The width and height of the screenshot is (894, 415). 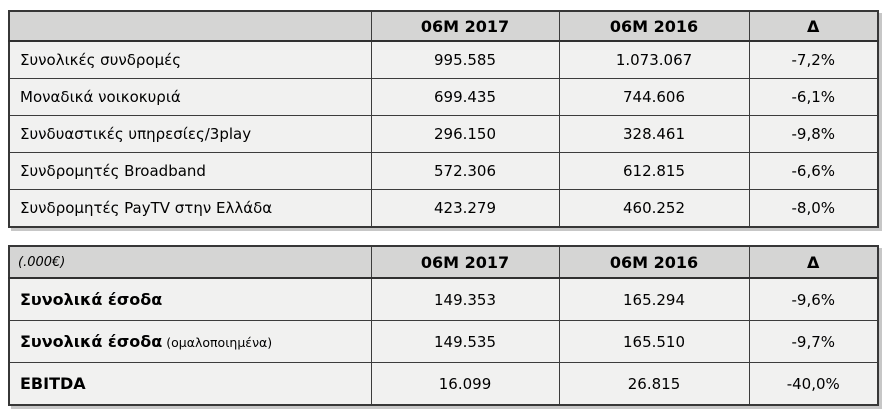 I want to click on delta-value: -40,0%, so click(x=813, y=384).